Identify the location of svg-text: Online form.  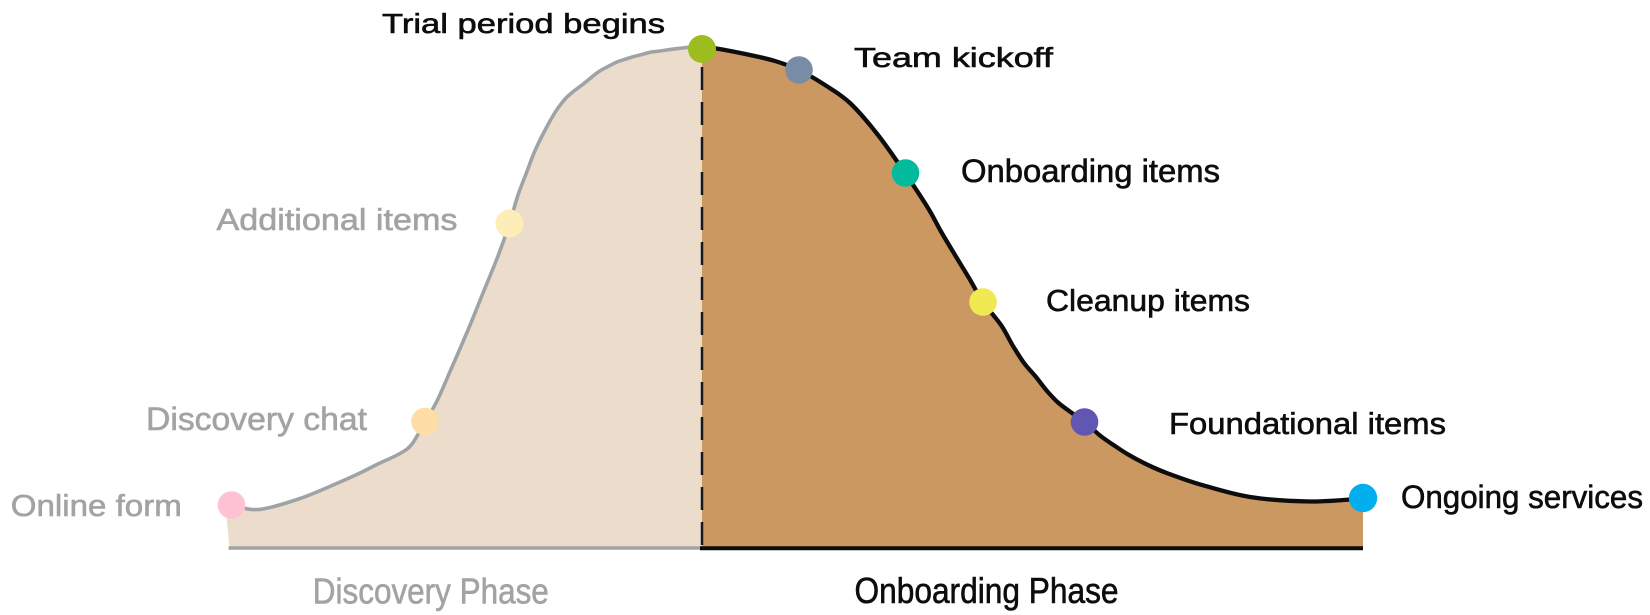
(96, 505).